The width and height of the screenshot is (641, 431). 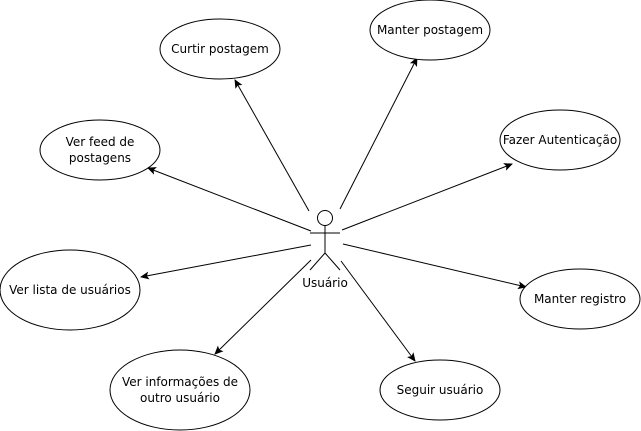 What do you see at coordinates (226, 262) in the screenshot?
I see `association-ver-lista-usuarios` at bounding box center [226, 262].